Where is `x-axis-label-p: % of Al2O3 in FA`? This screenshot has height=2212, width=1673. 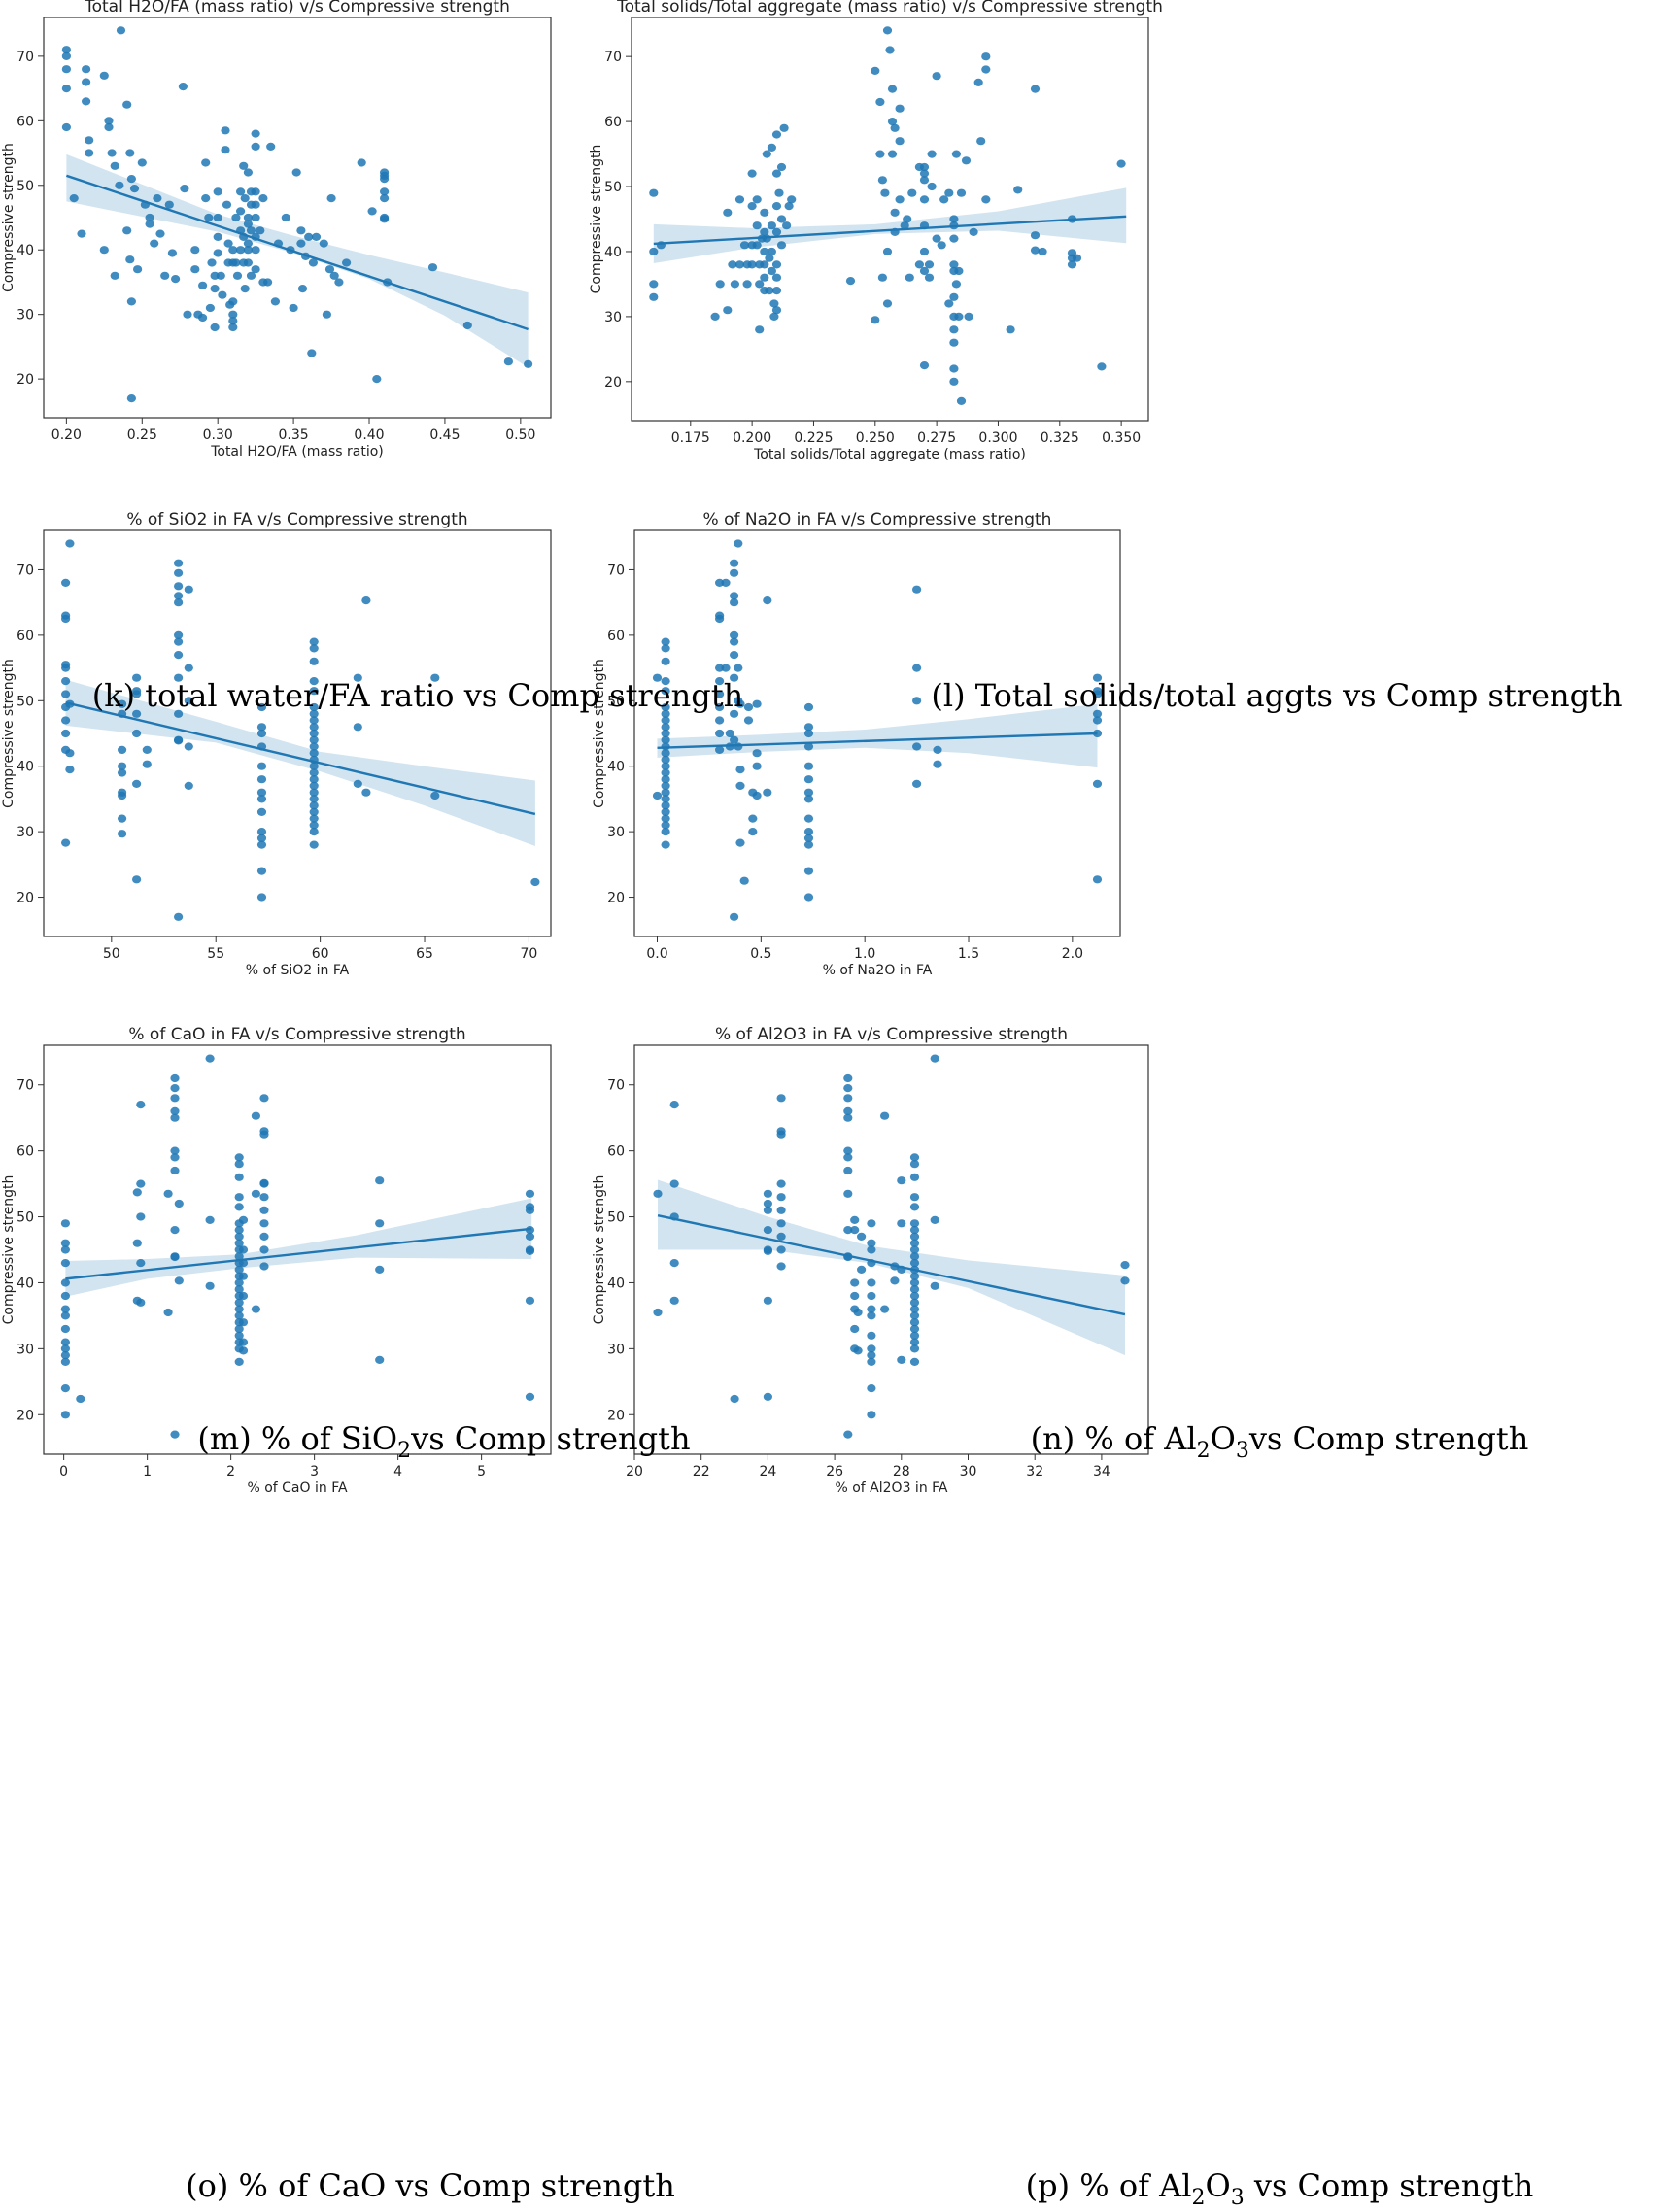
x-axis-label-p: % of Al2O3 in FA is located at coordinates (891, 1488).